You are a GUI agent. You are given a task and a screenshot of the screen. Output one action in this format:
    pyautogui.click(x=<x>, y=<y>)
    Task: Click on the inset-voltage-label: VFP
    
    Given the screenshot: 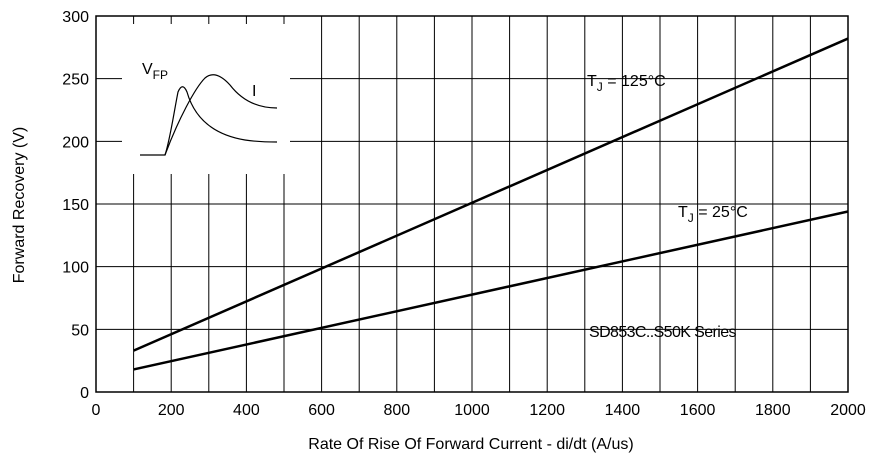 What is the action you would take?
    pyautogui.click(x=155, y=71)
    